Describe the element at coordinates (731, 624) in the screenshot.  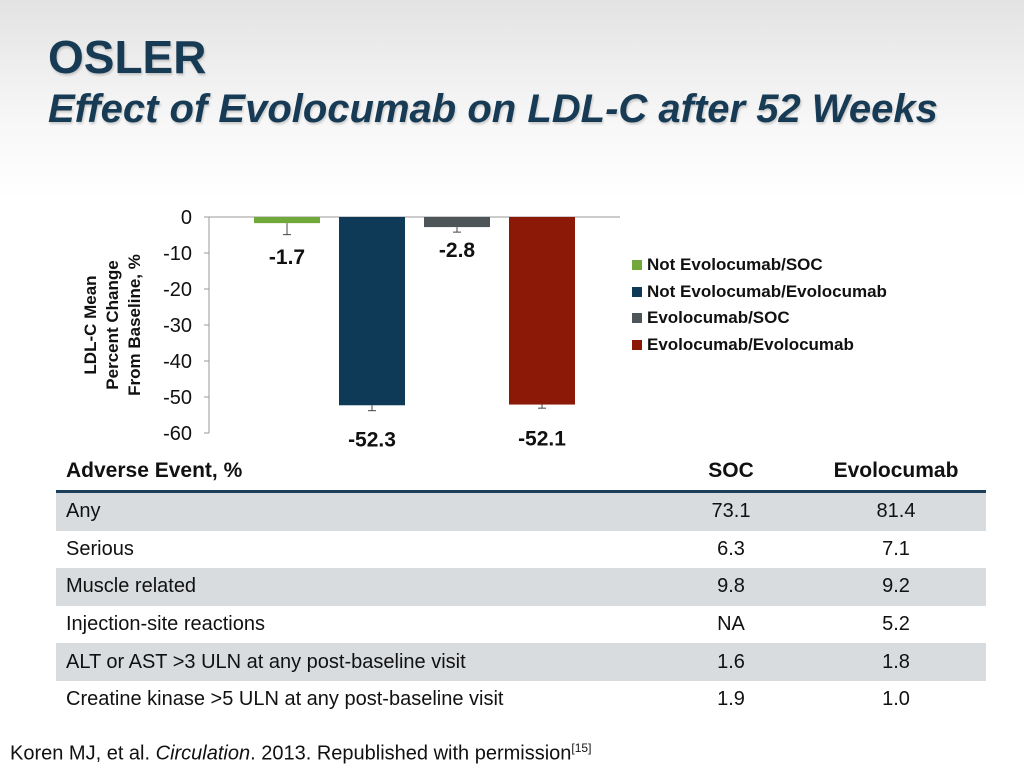
I see `cell-soc: NA` at that location.